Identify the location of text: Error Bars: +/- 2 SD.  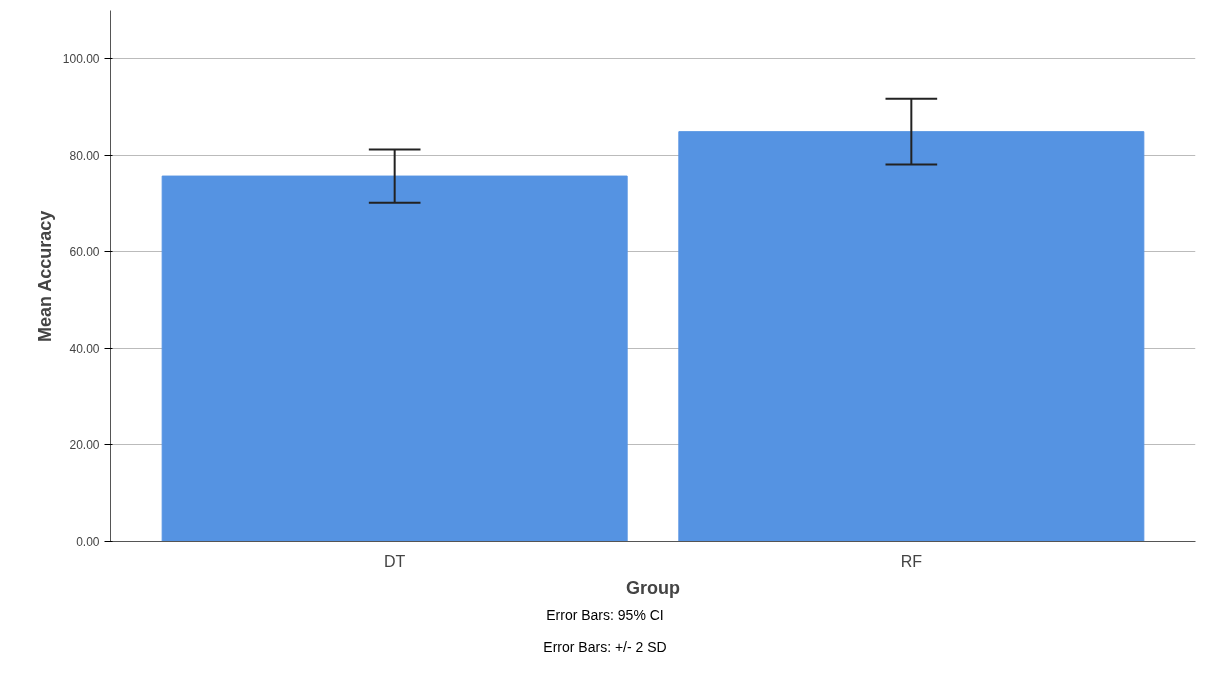
(605, 647).